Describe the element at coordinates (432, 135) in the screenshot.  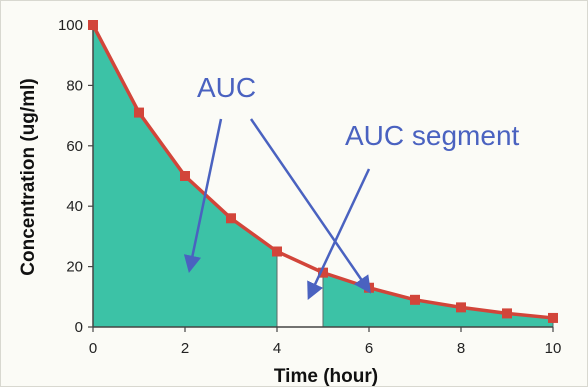
I see `annotation-auc-segment: AUC segment` at that location.